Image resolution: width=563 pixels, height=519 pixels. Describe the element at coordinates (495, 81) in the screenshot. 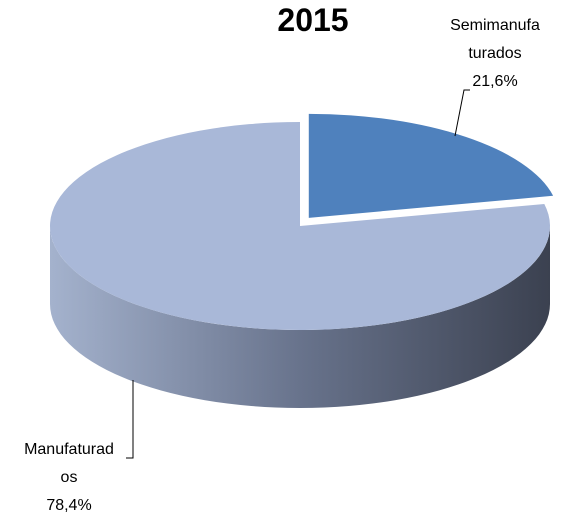

I see `value-label: 21,6%` at that location.